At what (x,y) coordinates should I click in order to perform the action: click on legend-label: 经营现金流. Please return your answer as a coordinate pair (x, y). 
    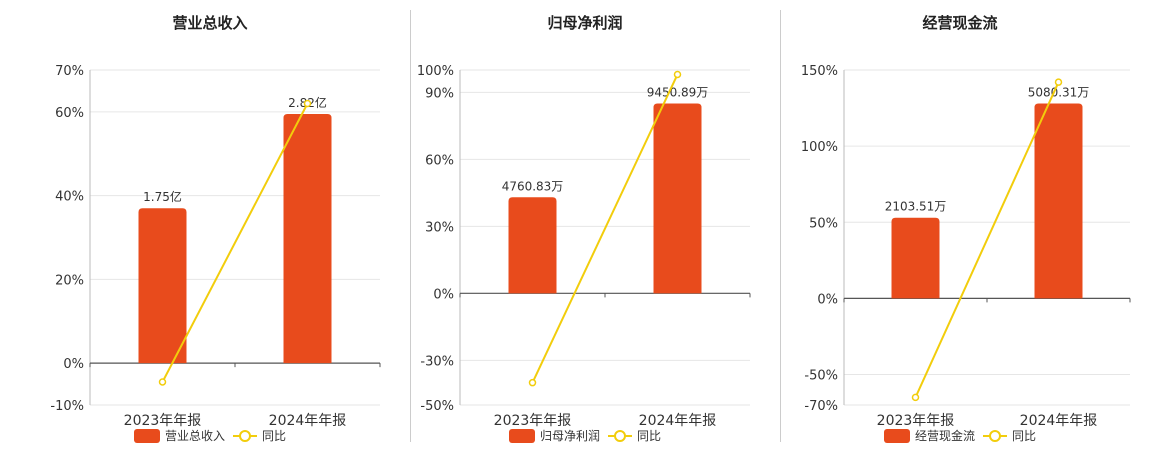
    Looking at the image, I should click on (944, 436).